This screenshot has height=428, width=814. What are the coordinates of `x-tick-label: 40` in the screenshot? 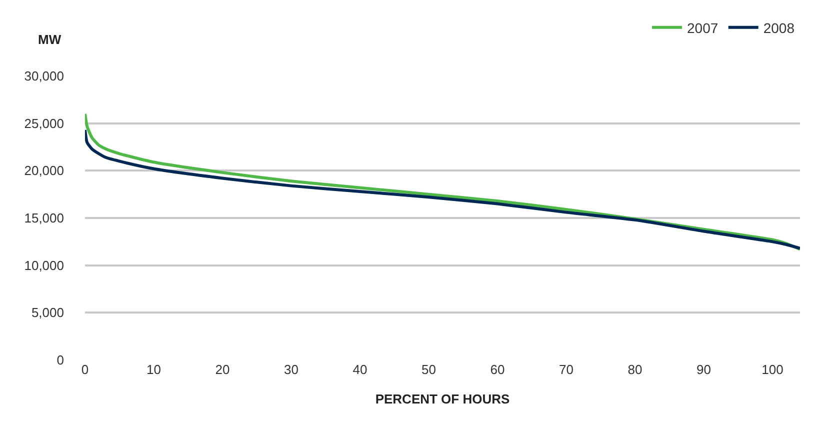 It's located at (360, 369).